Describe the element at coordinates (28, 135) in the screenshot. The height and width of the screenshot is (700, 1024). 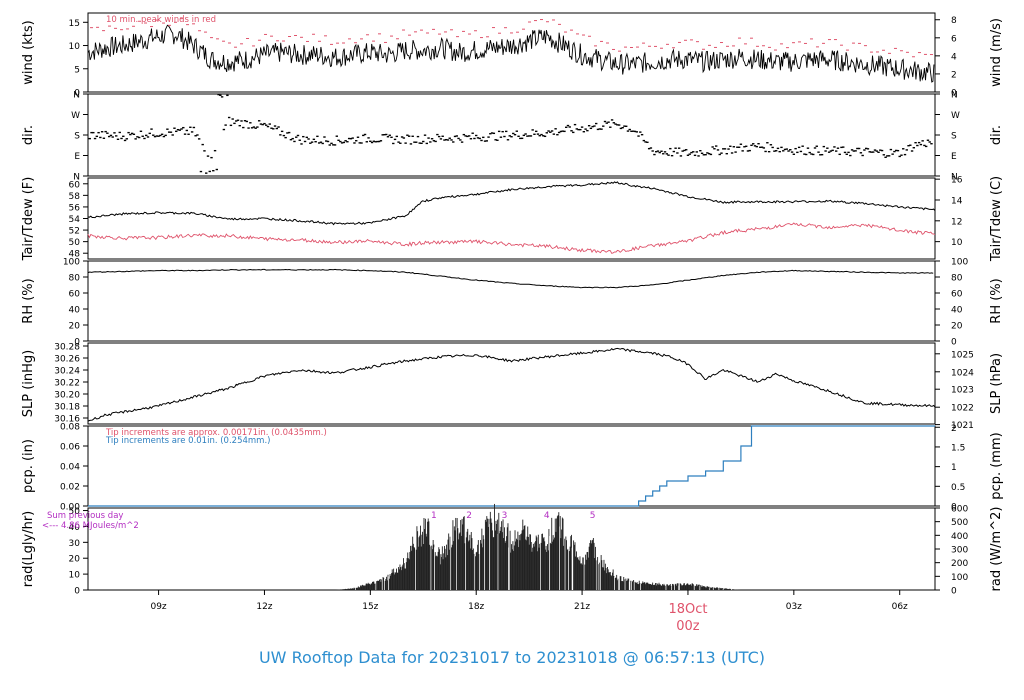
I see `dir-ylabel-left: dir.` at that location.